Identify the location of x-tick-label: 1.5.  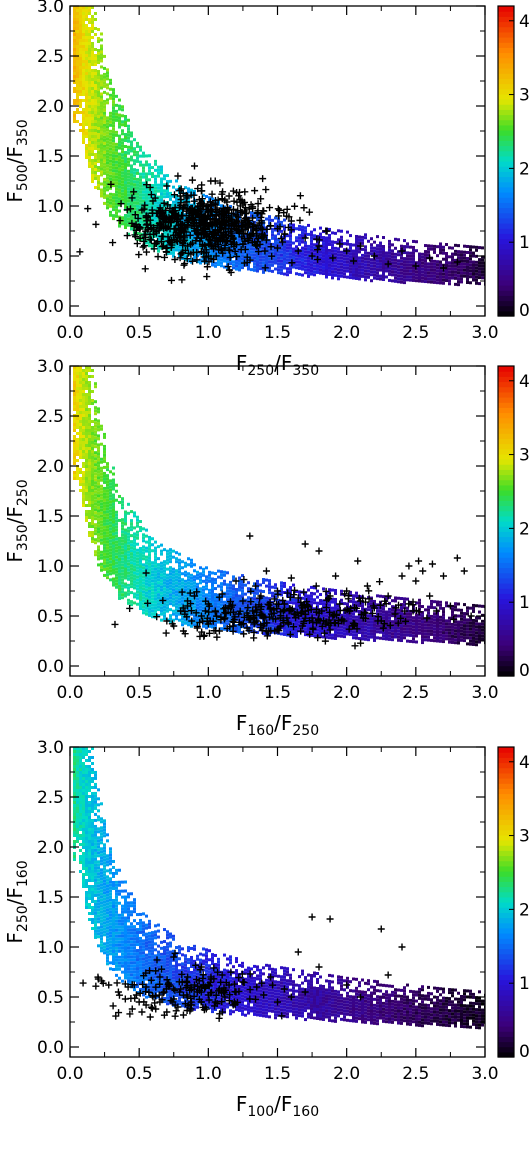
(277, 693).